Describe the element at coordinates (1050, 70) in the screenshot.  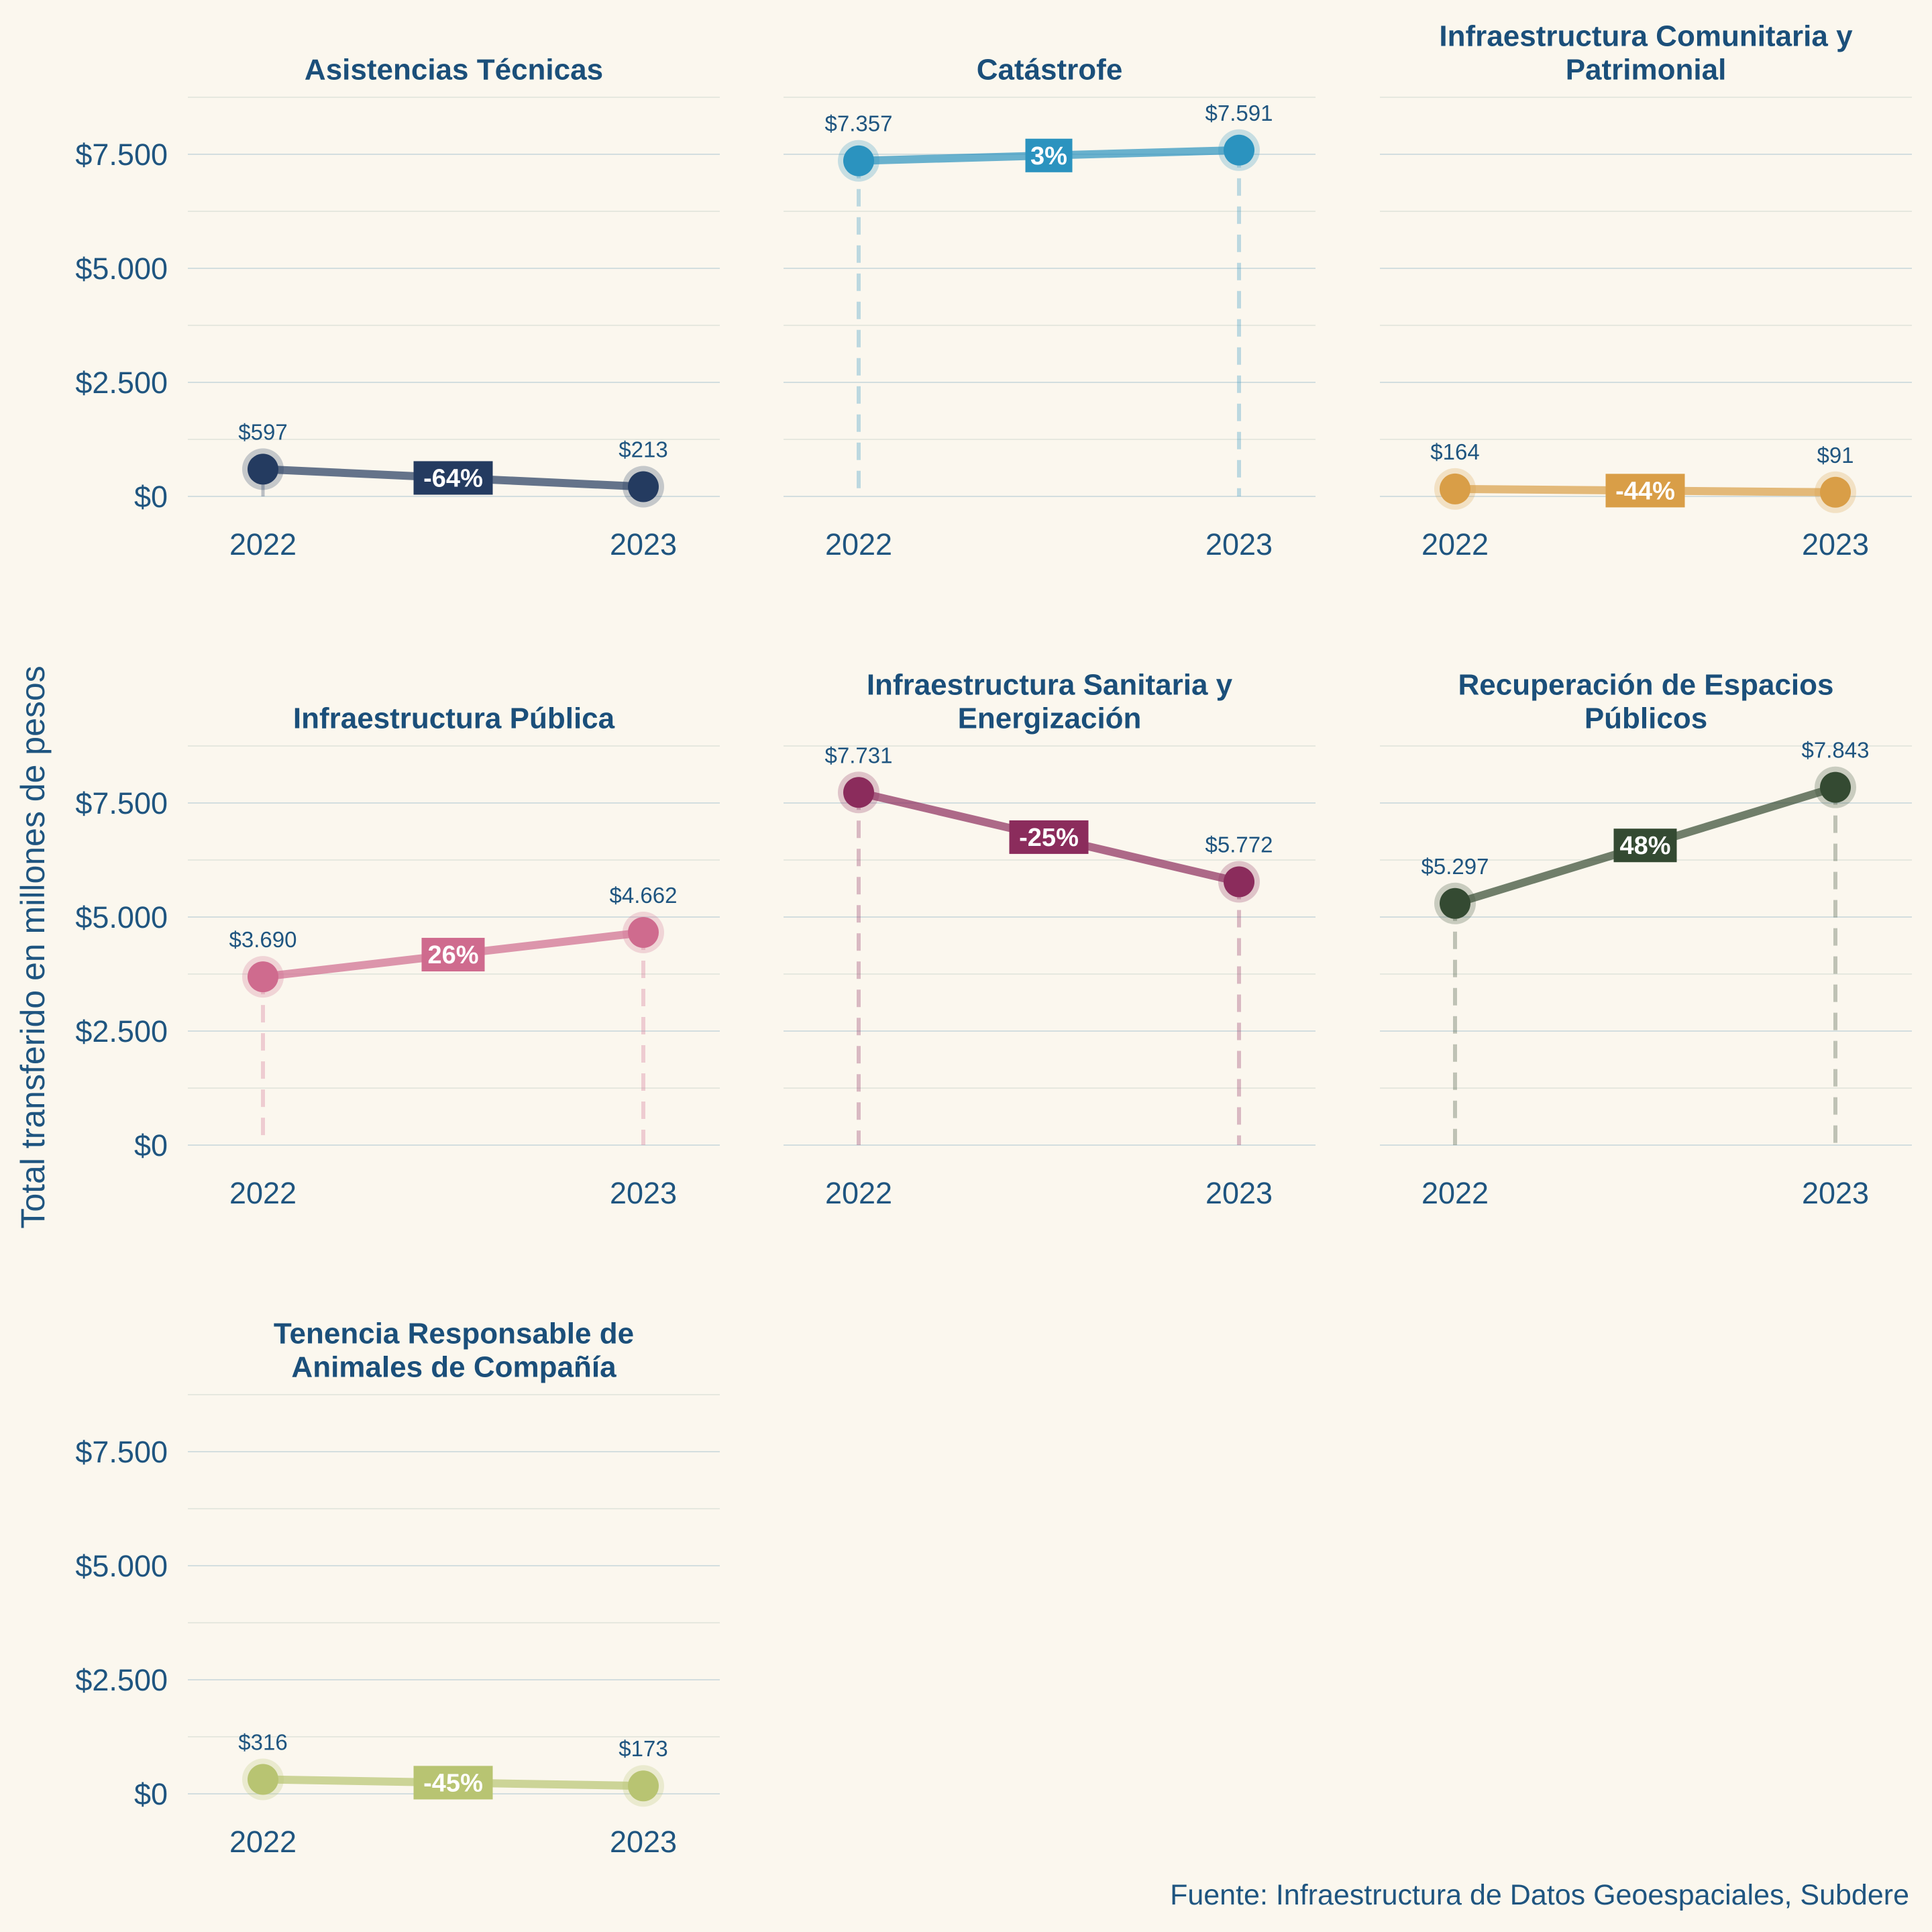
I see `panel-title: Catástrofe` at that location.